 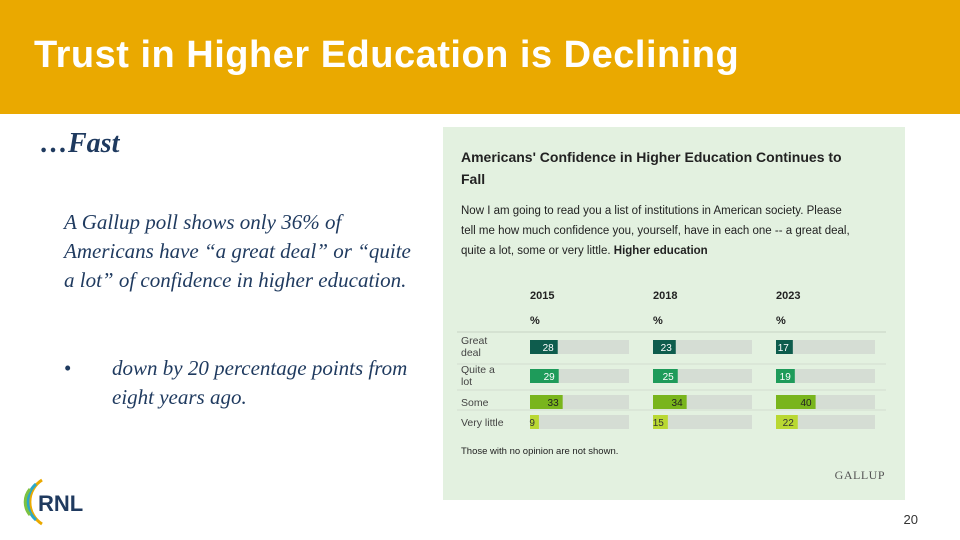 I want to click on row-label-1-line-2: lot, so click(x=466, y=382).